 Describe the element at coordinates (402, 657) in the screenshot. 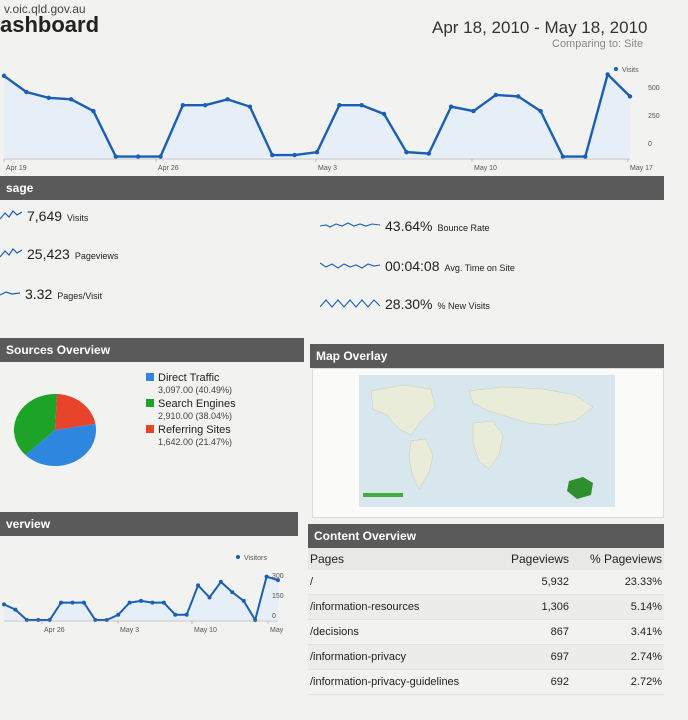

I see `row-page: /information-privacy` at that location.